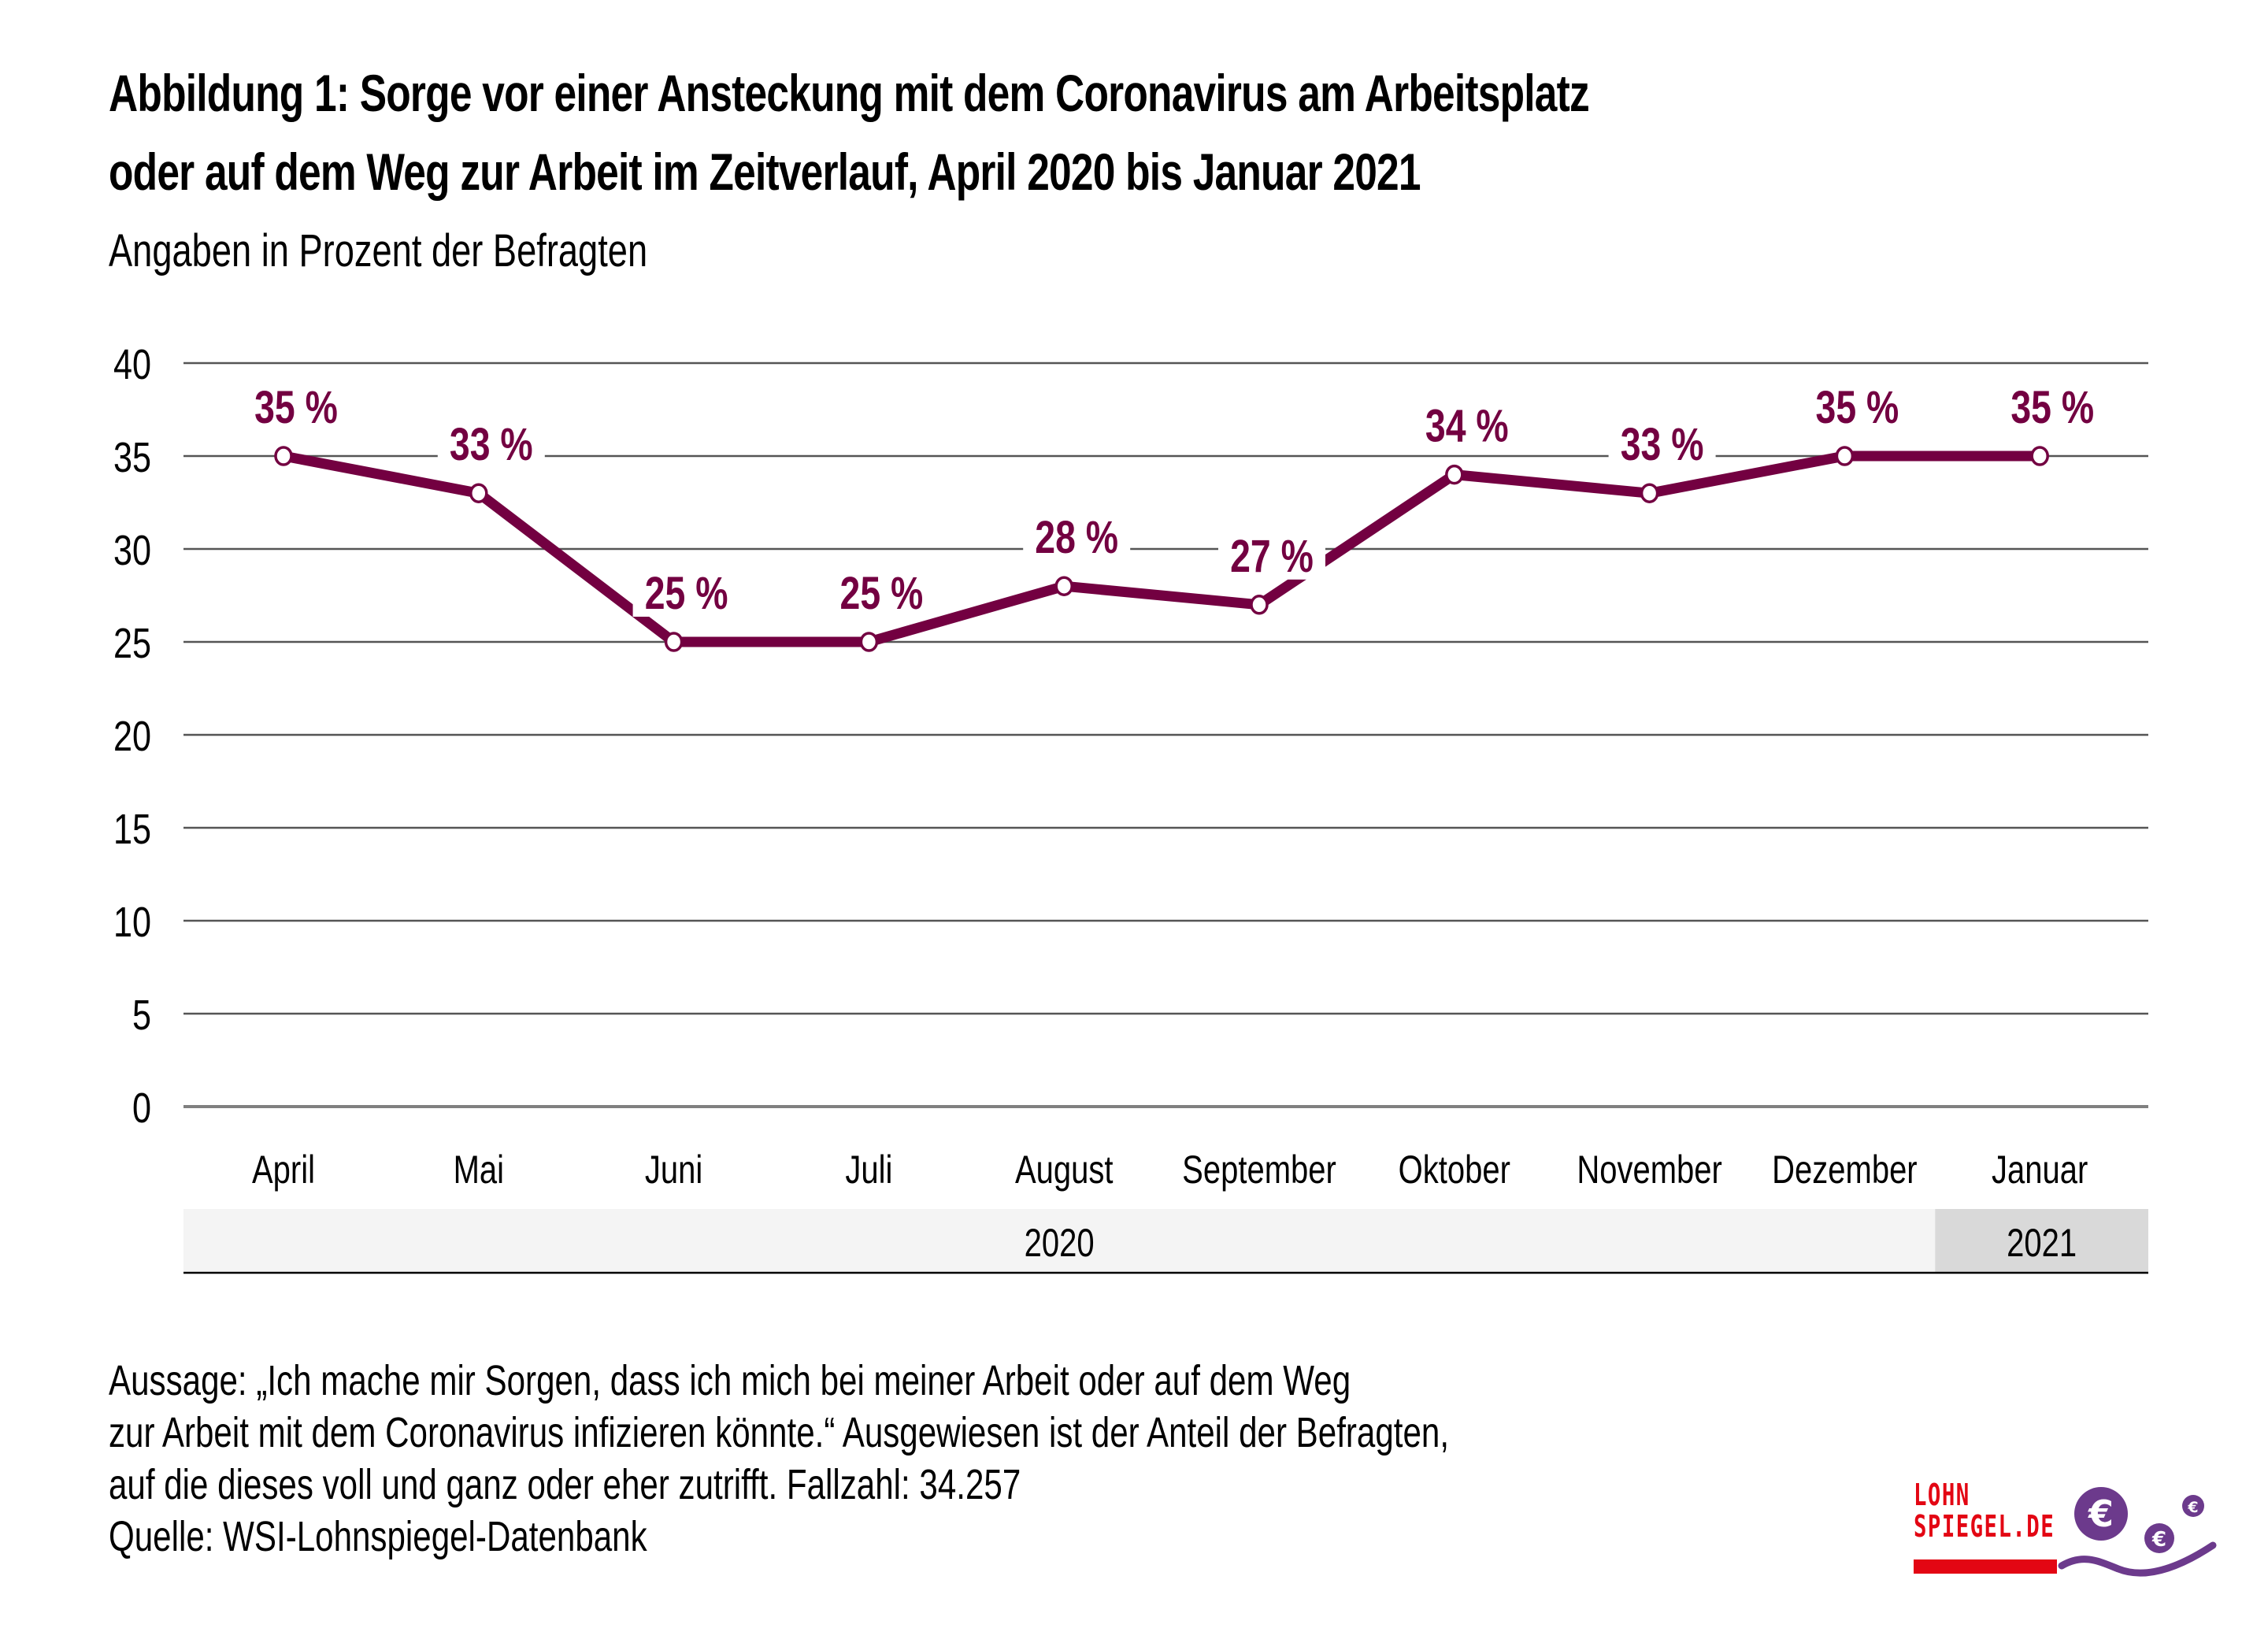 The width and height of the screenshot is (2268, 1628). Describe the element at coordinates (132, 458) in the screenshot. I see `y-tick-label-35: 35` at that location.